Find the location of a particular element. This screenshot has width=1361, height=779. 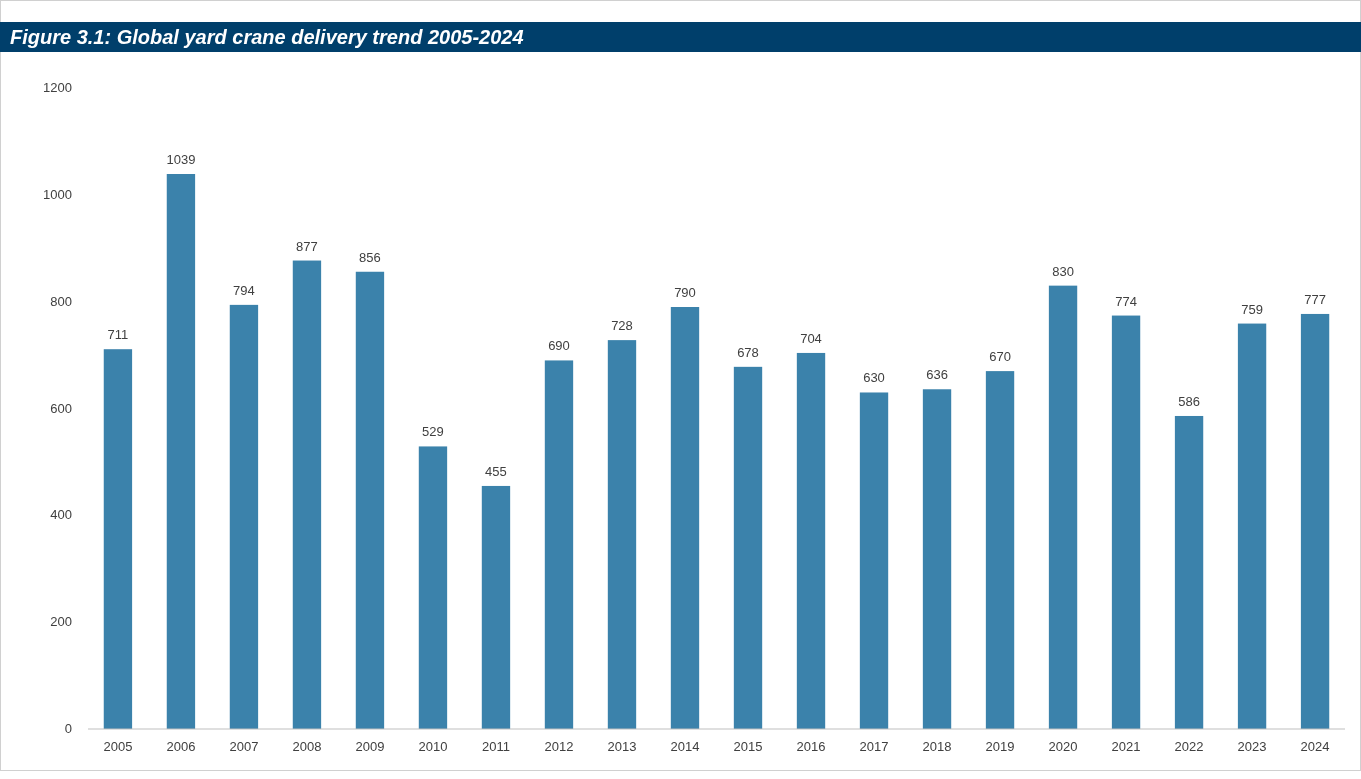

data-label: 794 is located at coordinates (244, 290).